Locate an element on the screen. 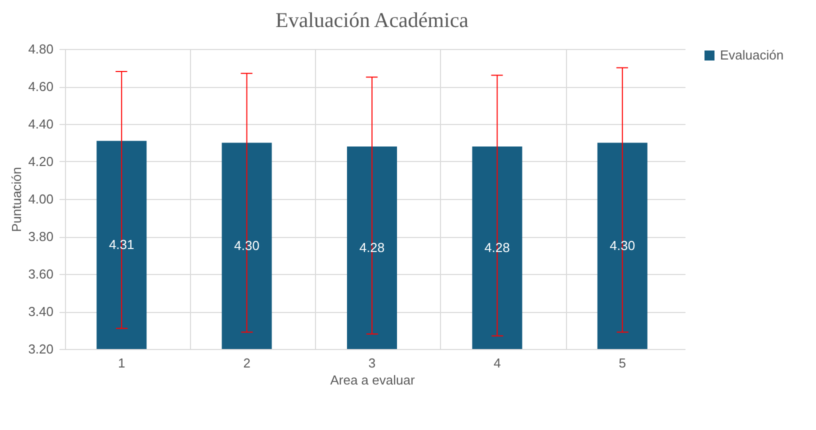 Image resolution: width=816 pixels, height=430 pixels. x-tick-label: 5 is located at coordinates (622, 363).